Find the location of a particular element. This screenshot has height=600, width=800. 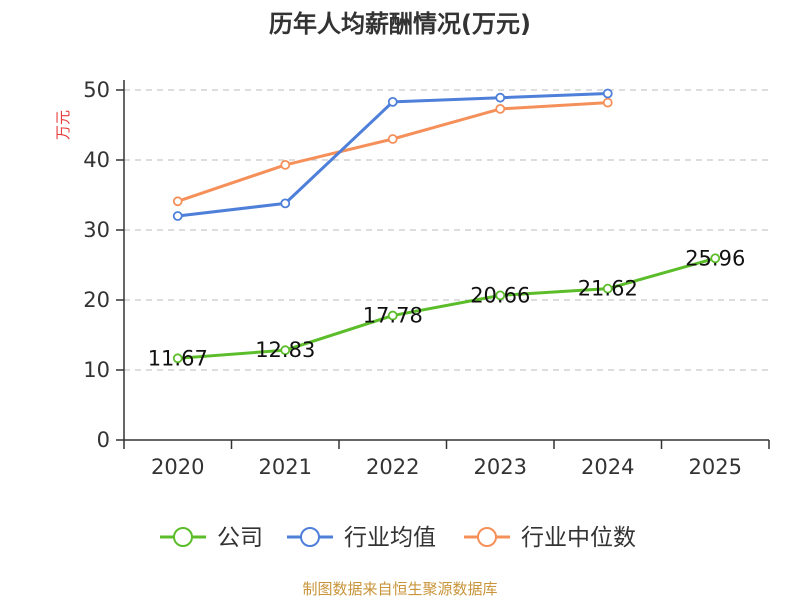

x-tick-label: 2020 is located at coordinates (177, 467).